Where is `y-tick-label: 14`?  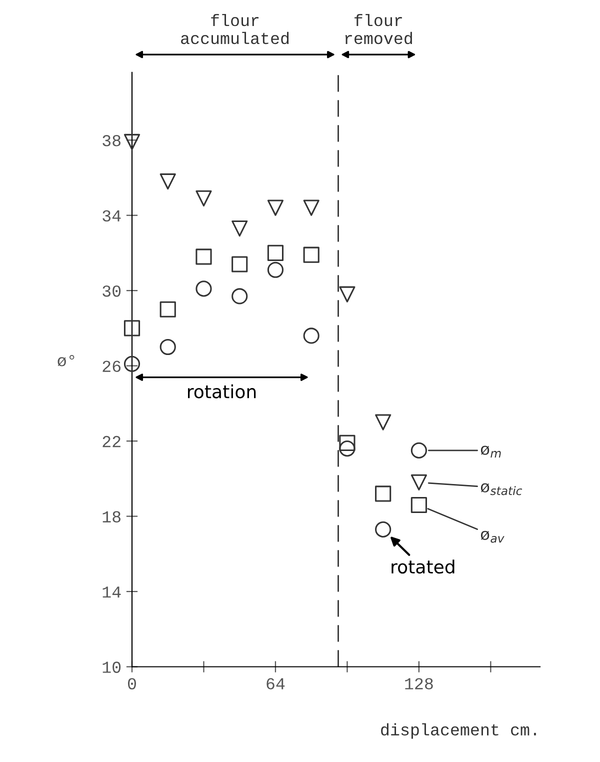 y-tick-label: 14 is located at coordinates (111, 592).